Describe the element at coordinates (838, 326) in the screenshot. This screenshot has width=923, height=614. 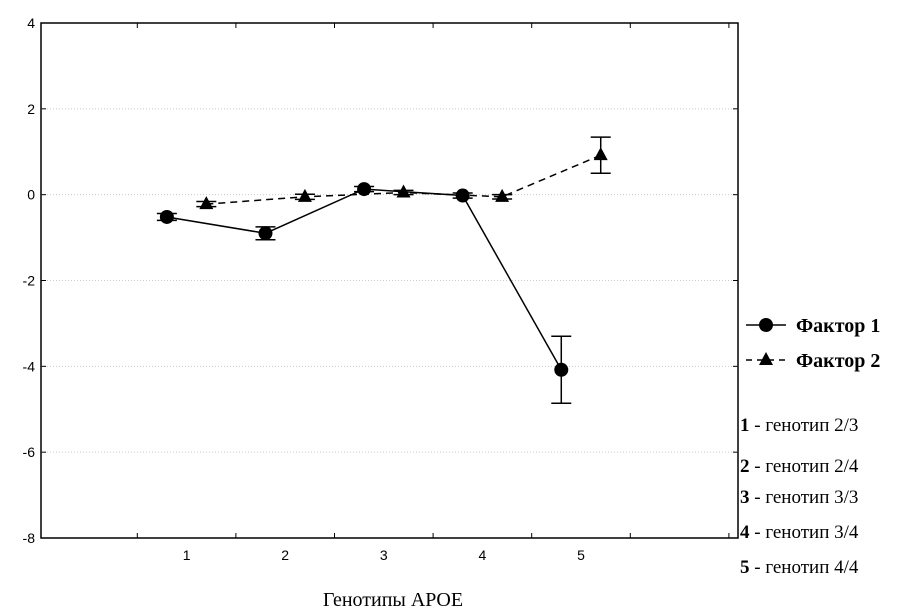
I see `legend-label-factor-1: Фактор 1` at that location.